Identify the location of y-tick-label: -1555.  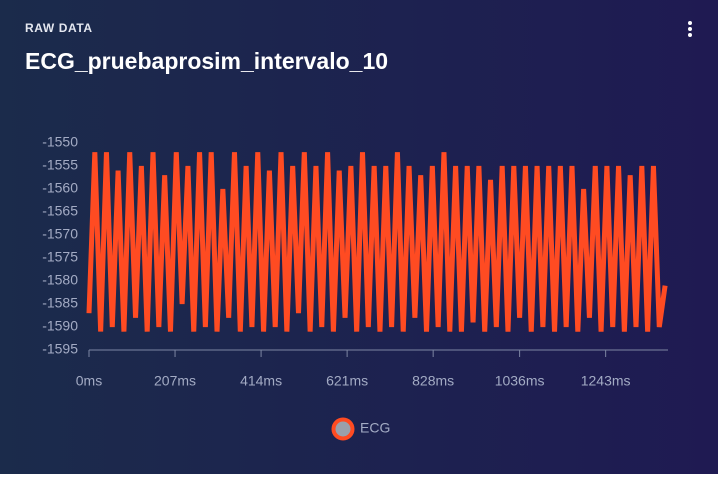
(60, 165).